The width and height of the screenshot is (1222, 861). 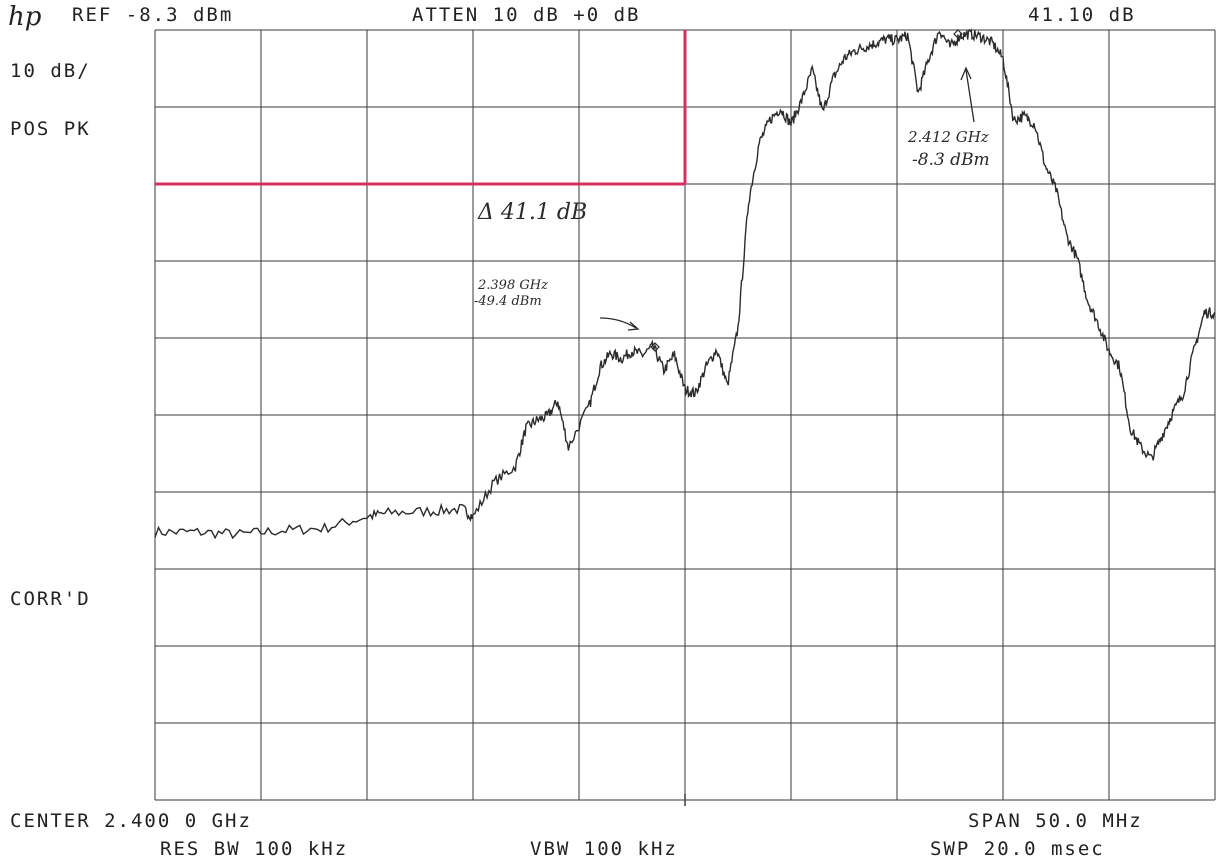 What do you see at coordinates (970, 96) in the screenshot?
I see `marker1-arrow` at bounding box center [970, 96].